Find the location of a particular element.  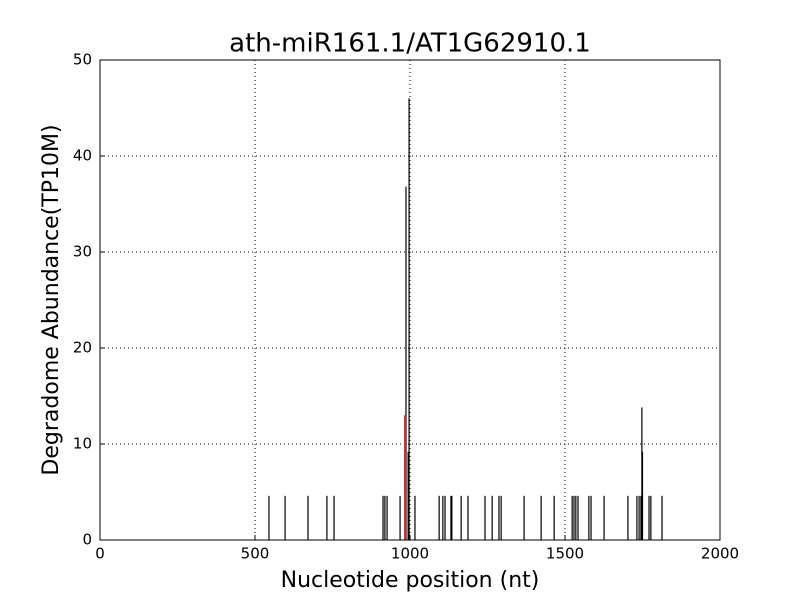

y-tick-label: 30 is located at coordinates (82, 252).